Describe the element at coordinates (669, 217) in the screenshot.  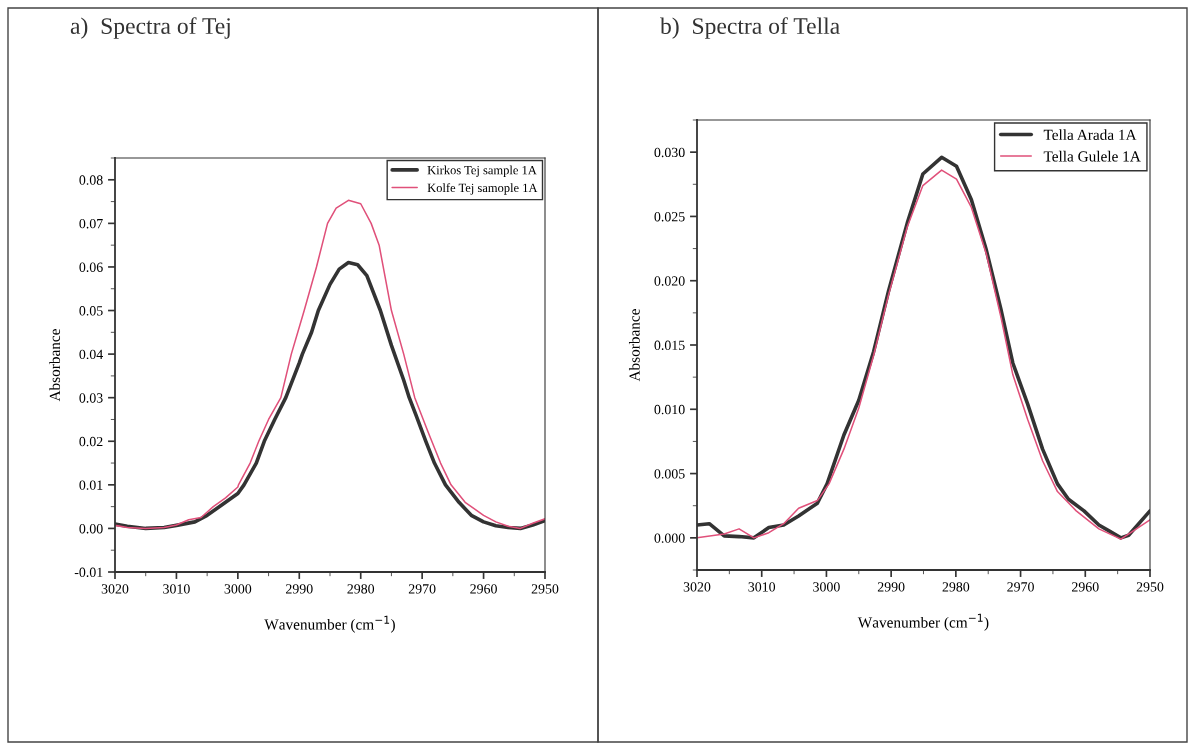
I see `y-tick-label: 0.025` at that location.